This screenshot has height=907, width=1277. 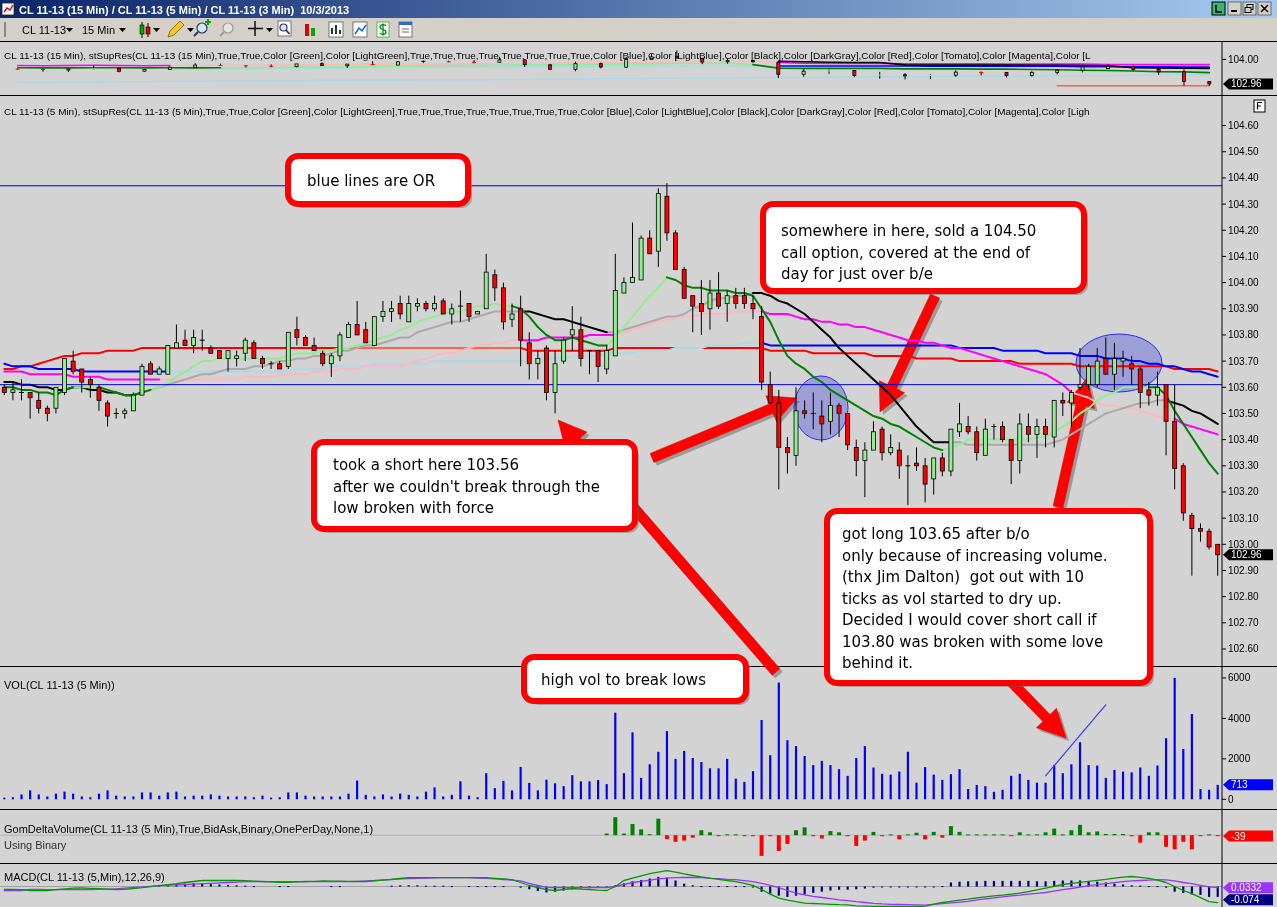 What do you see at coordinates (1244, 309) in the screenshot?
I see `y-tick-label: 103.90` at bounding box center [1244, 309].